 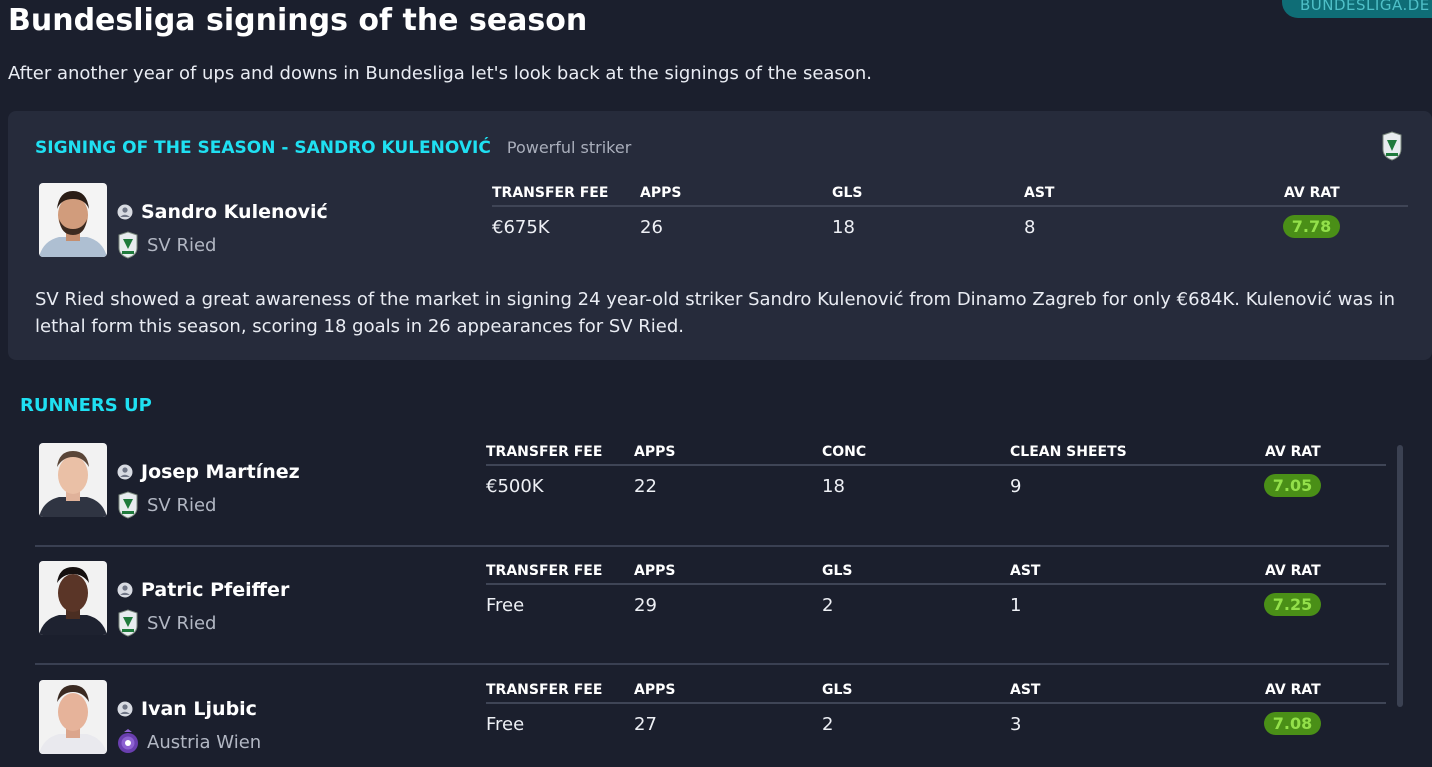 I want to click on rating-badge: 7.78, so click(x=1311, y=226).